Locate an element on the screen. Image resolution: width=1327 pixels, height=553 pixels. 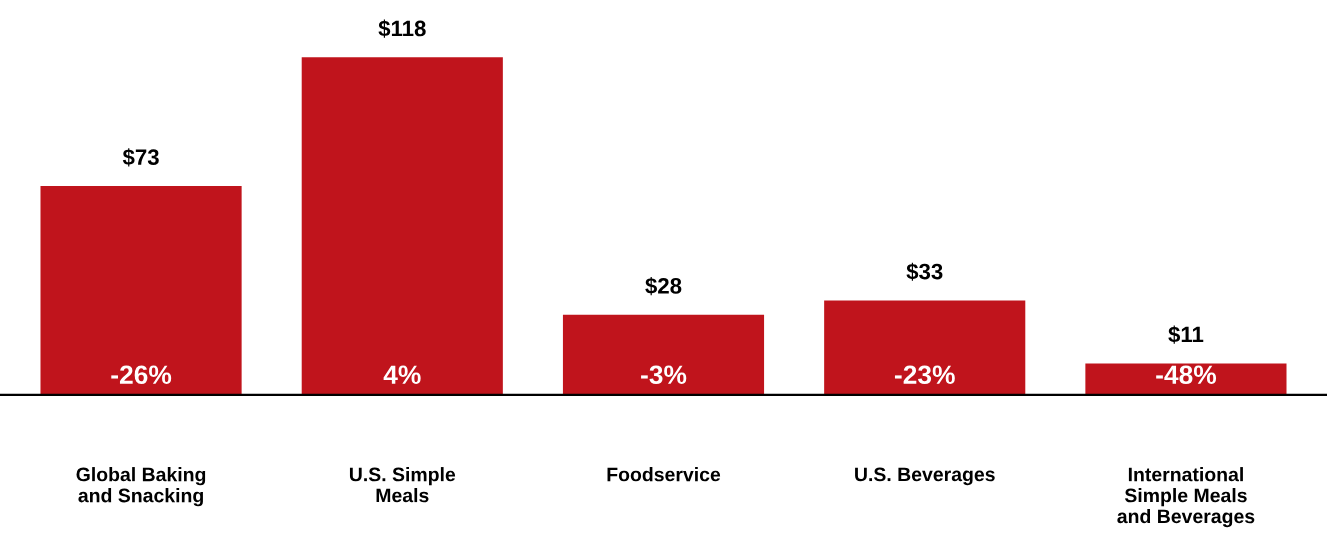
x-tick-label: Foodservice is located at coordinates (664, 474).